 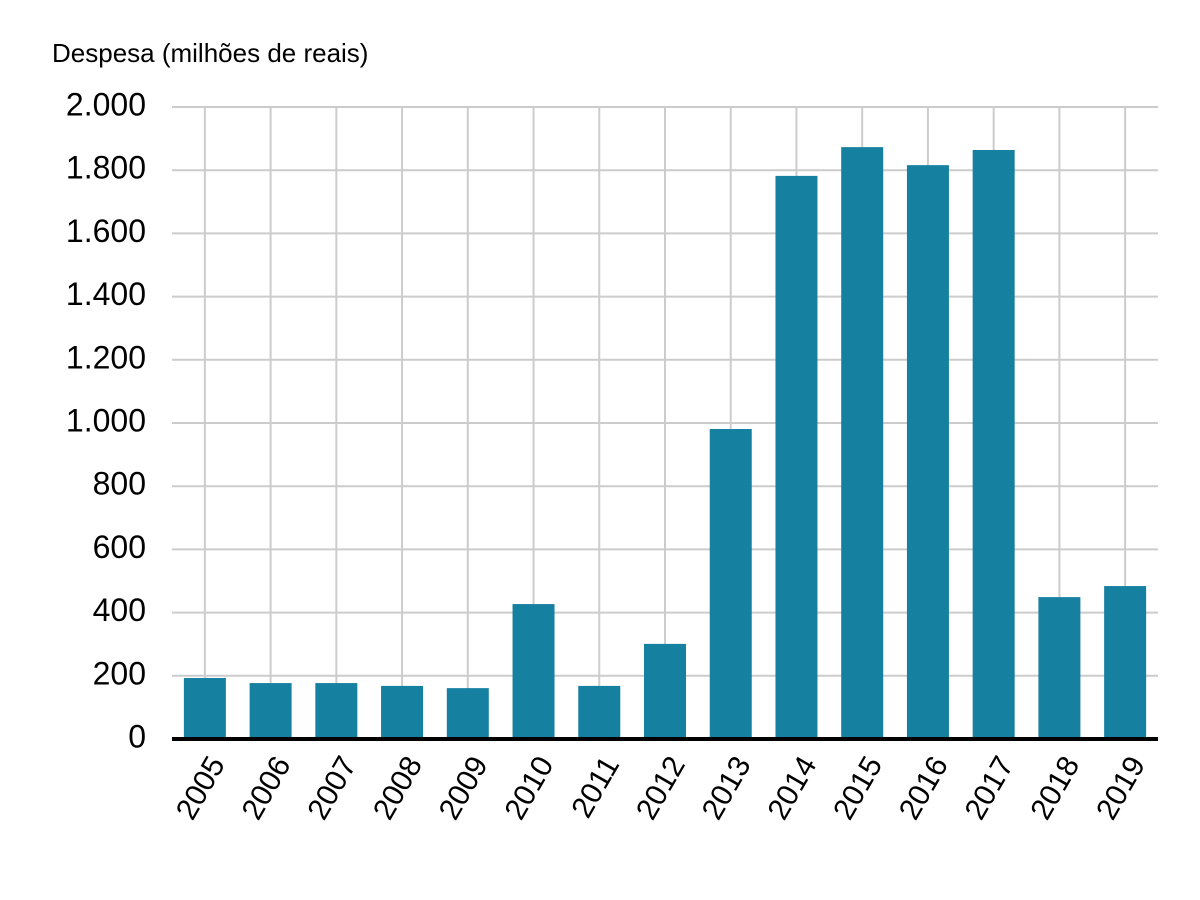 What do you see at coordinates (106, 104) in the screenshot?
I see `y-tick-label: 2.000` at bounding box center [106, 104].